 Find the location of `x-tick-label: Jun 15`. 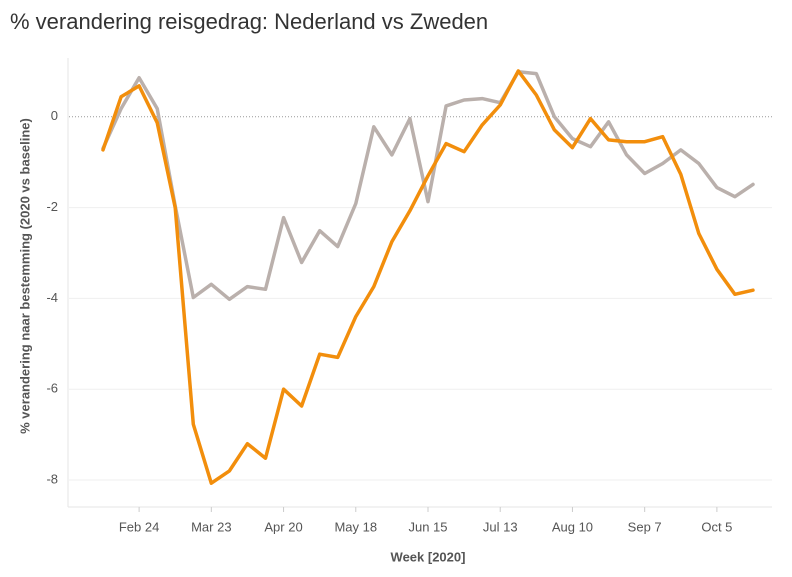

x-tick-label: Jun 15 is located at coordinates (427, 526).